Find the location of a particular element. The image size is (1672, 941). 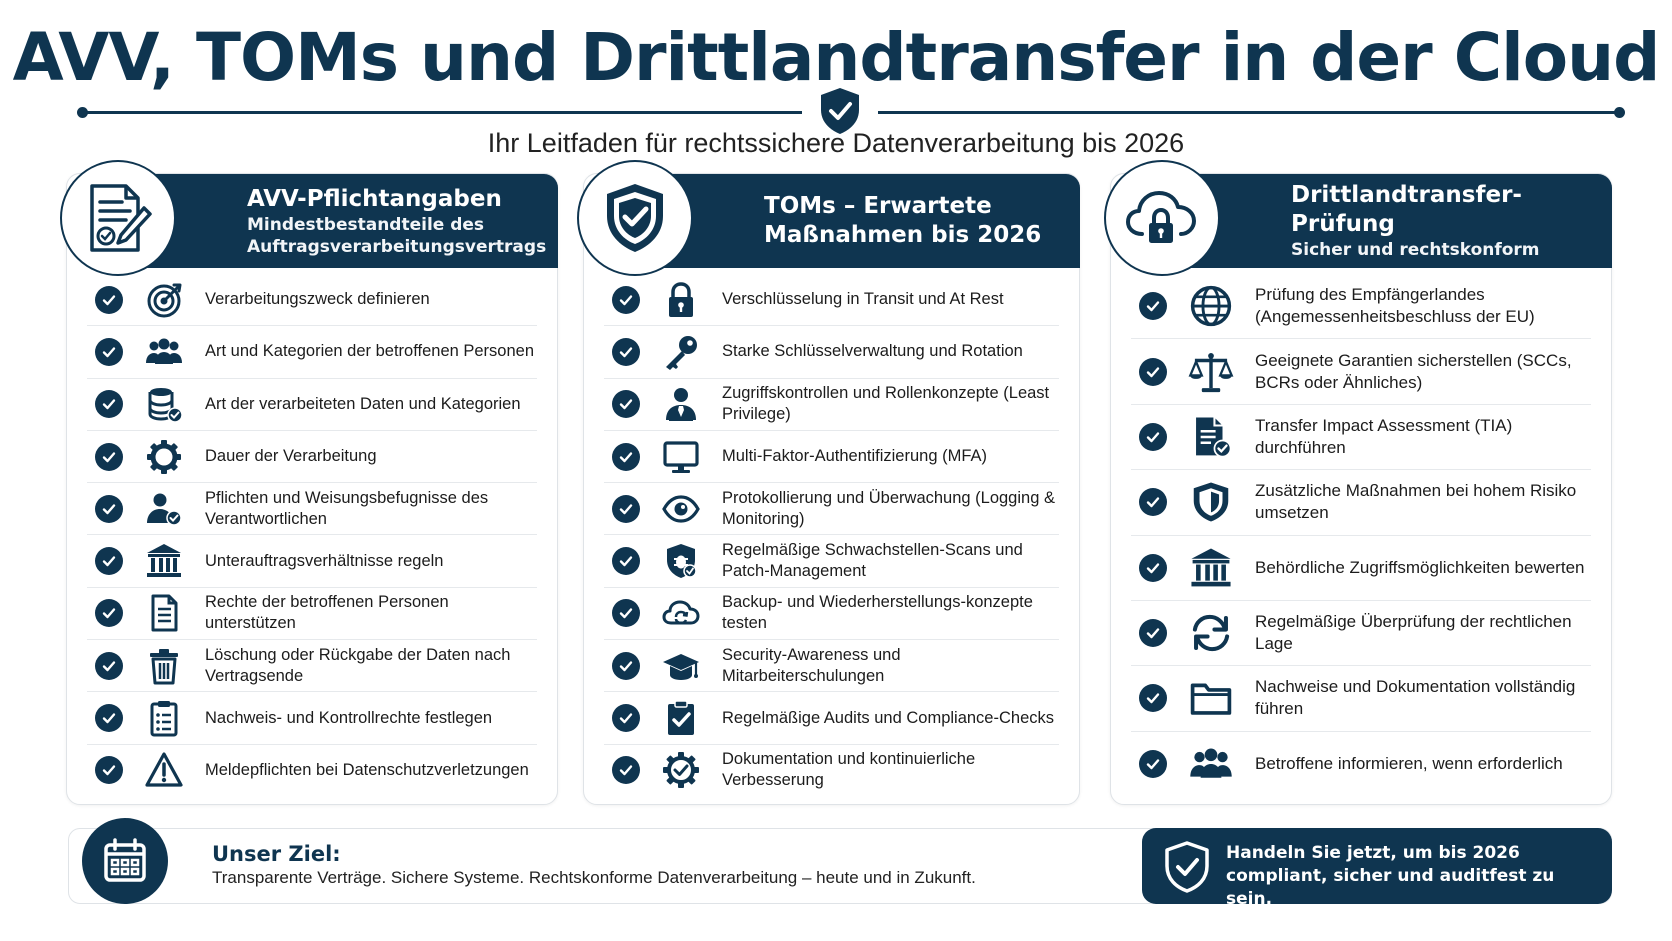

list-item: Verschlüsselung in Transit und At Rest is located at coordinates (831, 300).